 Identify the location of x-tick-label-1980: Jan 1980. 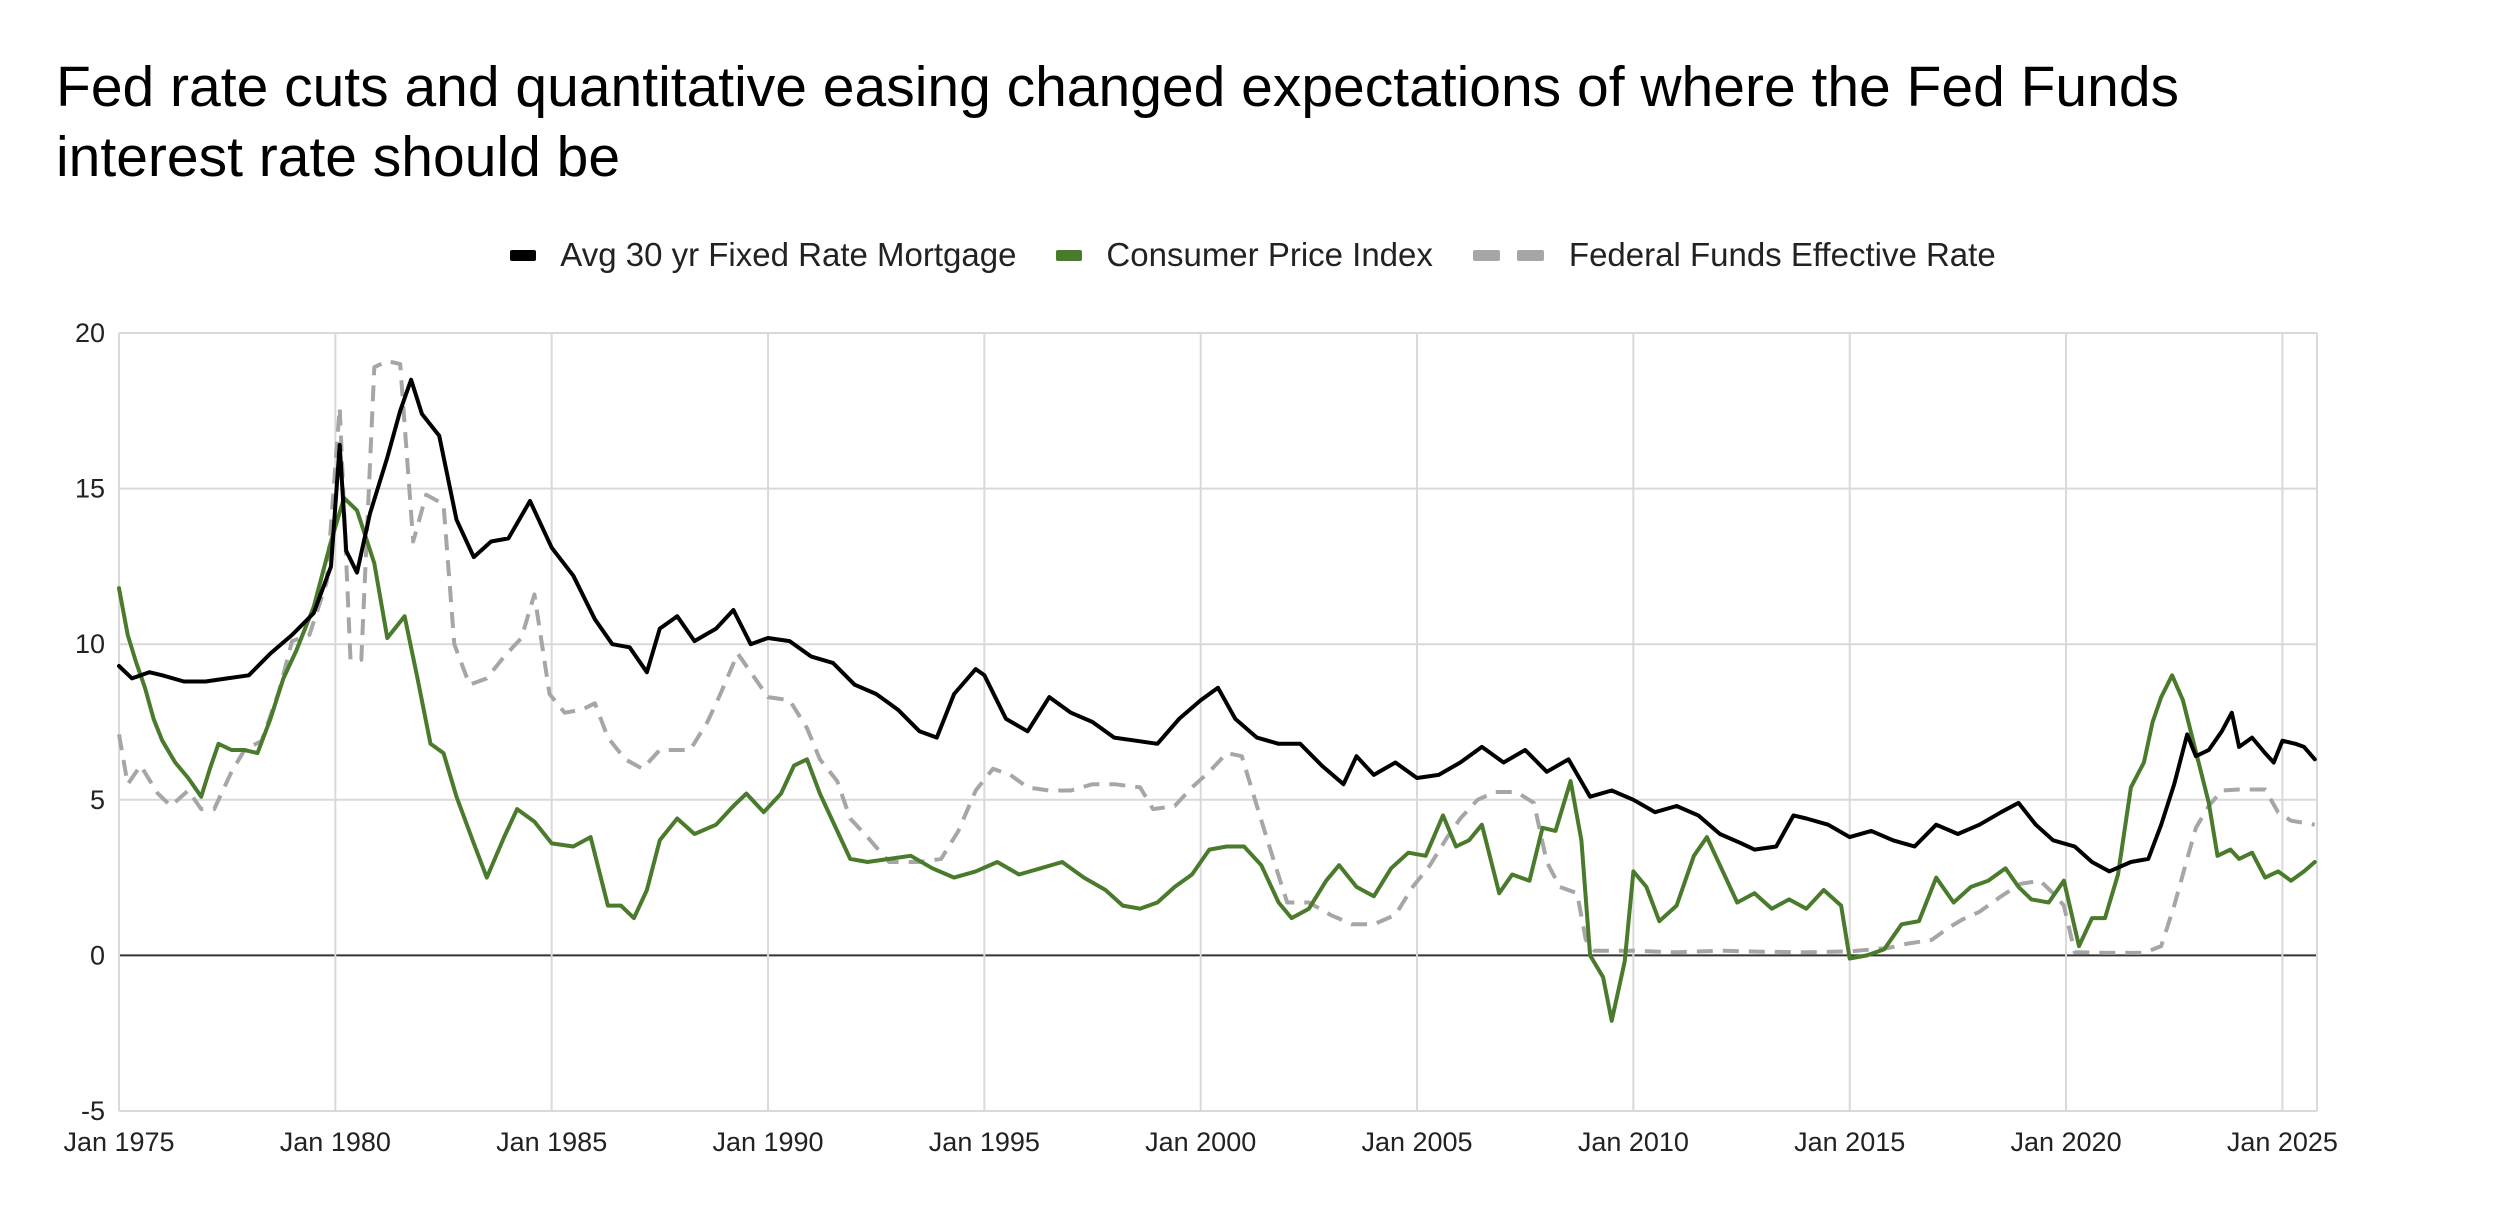
(335, 1142).